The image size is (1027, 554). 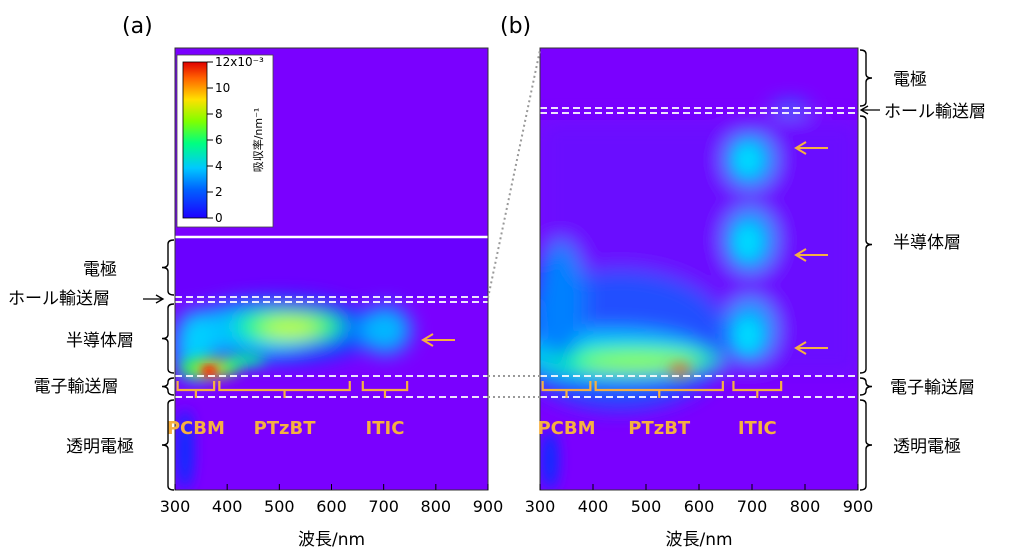 What do you see at coordinates (258, 140) in the screenshot?
I see `colorbar-label: 吸収率/nm⁻¹` at bounding box center [258, 140].